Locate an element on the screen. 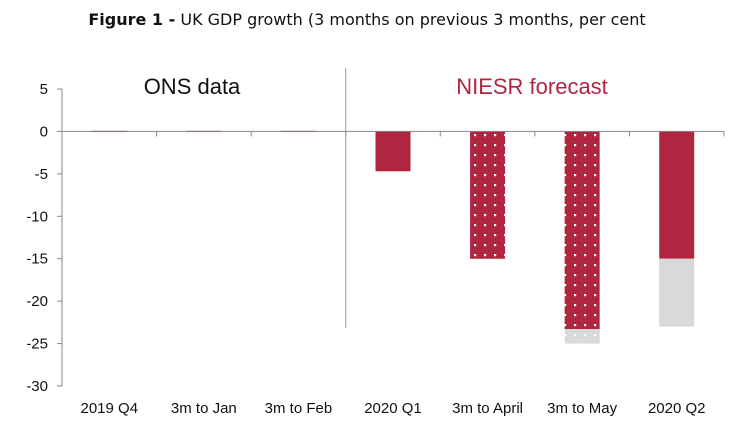 Image resolution: width=734 pixels, height=433 pixels. figure-number: Figure 1 - is located at coordinates (132, 19).